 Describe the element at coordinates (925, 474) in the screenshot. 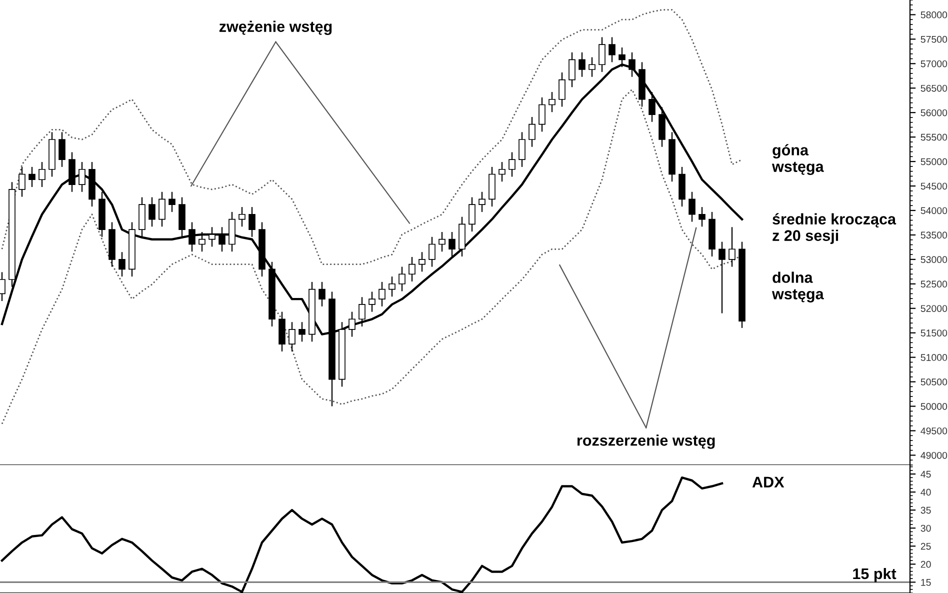

I see `y-tick-label: 45` at that location.